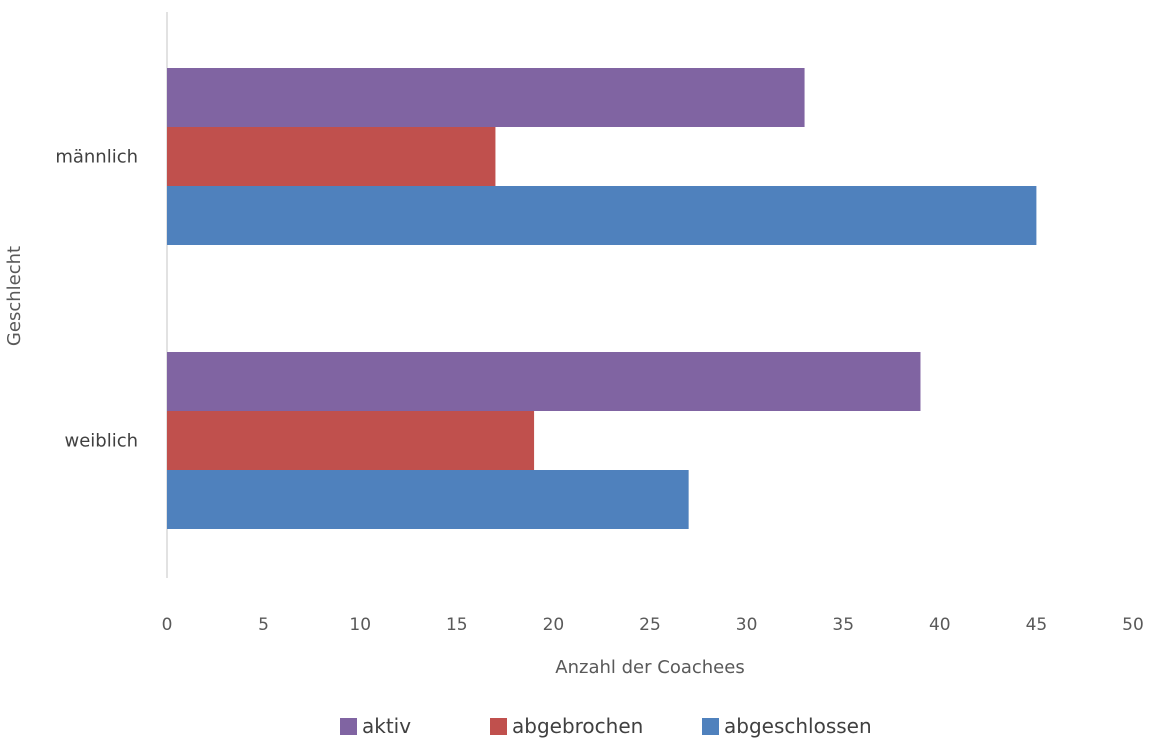 Image resolution: width=1153 pixels, height=751 pixels. Describe the element at coordinates (386, 726) in the screenshot. I see `legend-label-aktiv: aktiv` at that location.